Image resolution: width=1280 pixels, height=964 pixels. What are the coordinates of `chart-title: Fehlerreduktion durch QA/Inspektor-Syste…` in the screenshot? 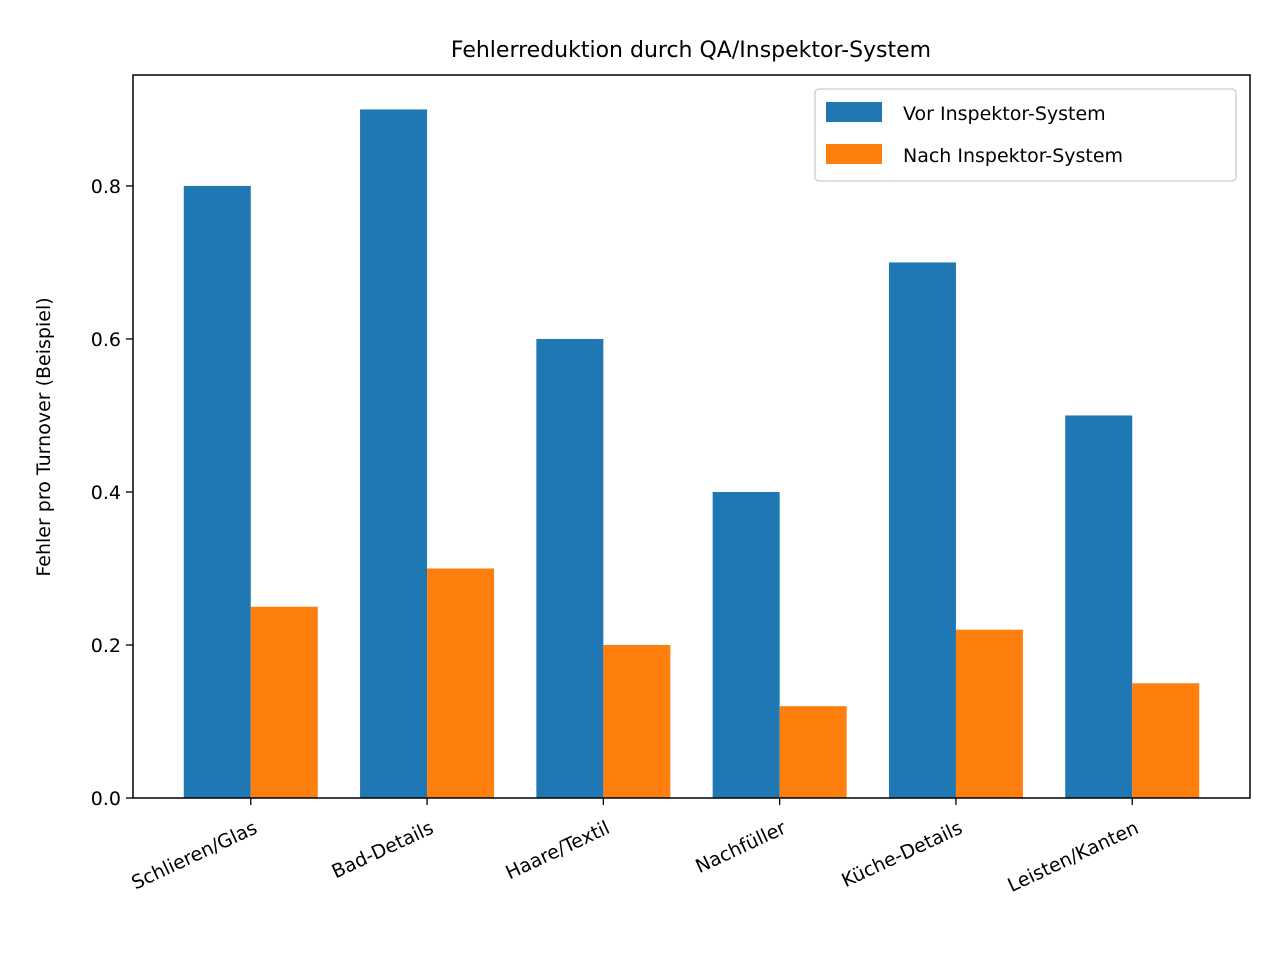 It's located at (691, 50).